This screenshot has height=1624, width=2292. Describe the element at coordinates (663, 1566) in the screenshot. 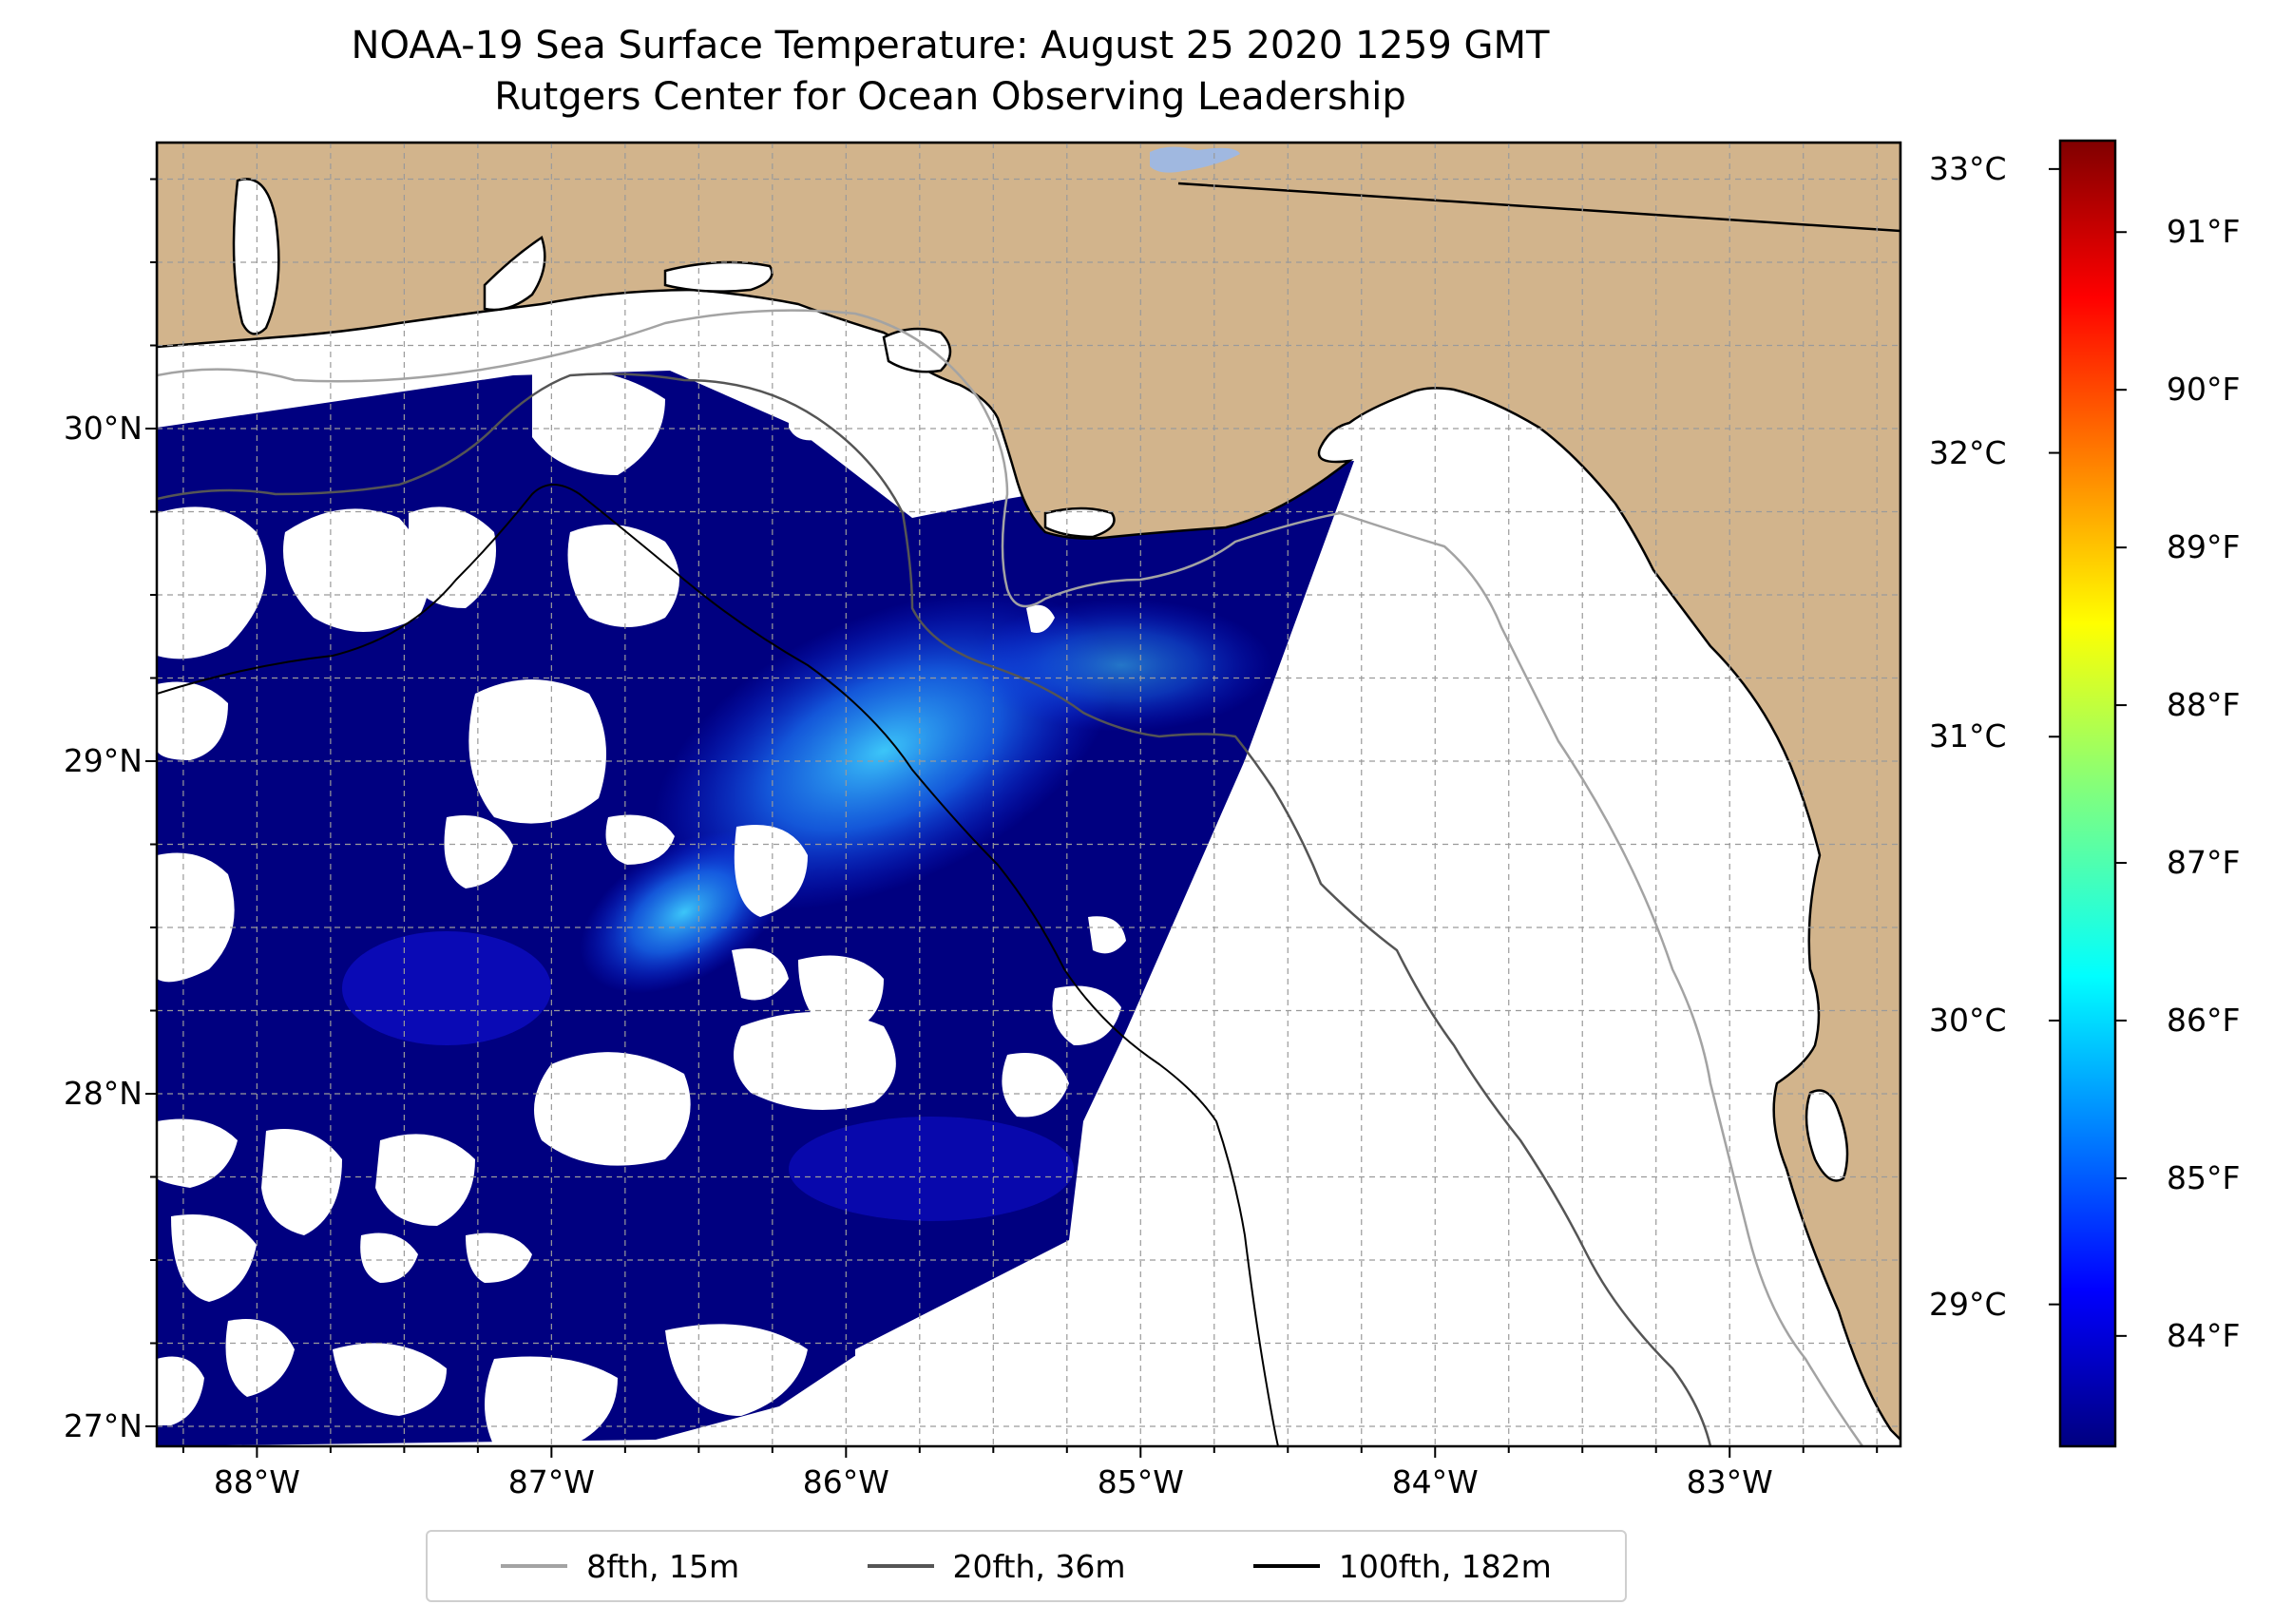

I see `legend-label: 8fth, 15m` at that location.